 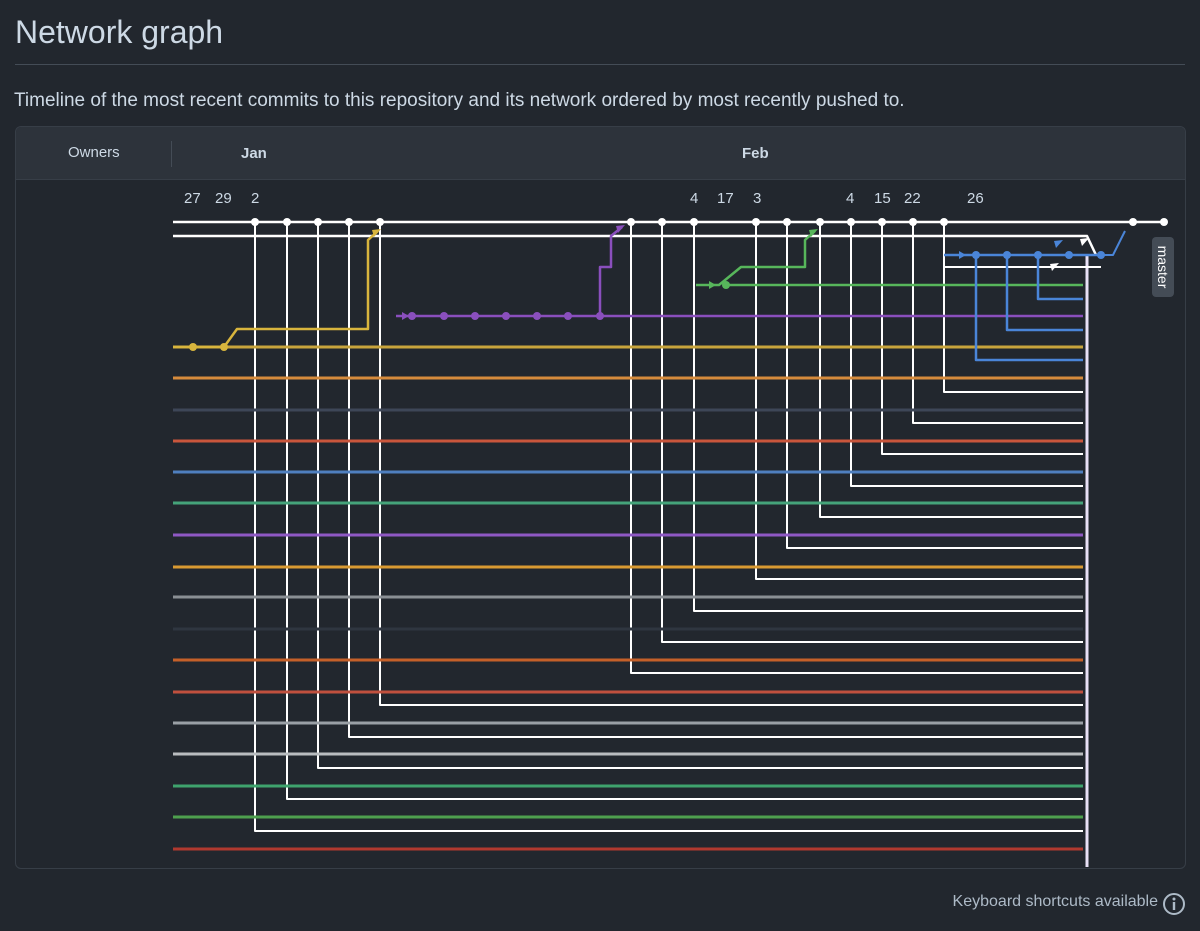 What do you see at coordinates (757, 198) in the screenshot?
I see `day-label: 3` at bounding box center [757, 198].